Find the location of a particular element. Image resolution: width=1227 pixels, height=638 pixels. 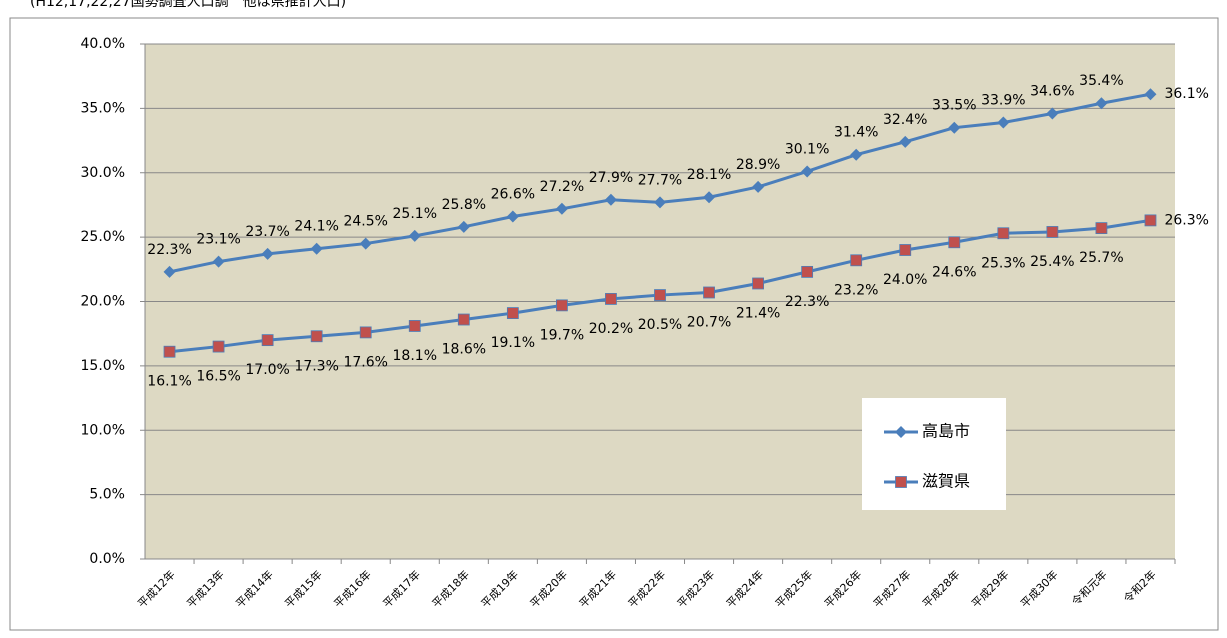

data-label: 18.6% is located at coordinates (464, 350).